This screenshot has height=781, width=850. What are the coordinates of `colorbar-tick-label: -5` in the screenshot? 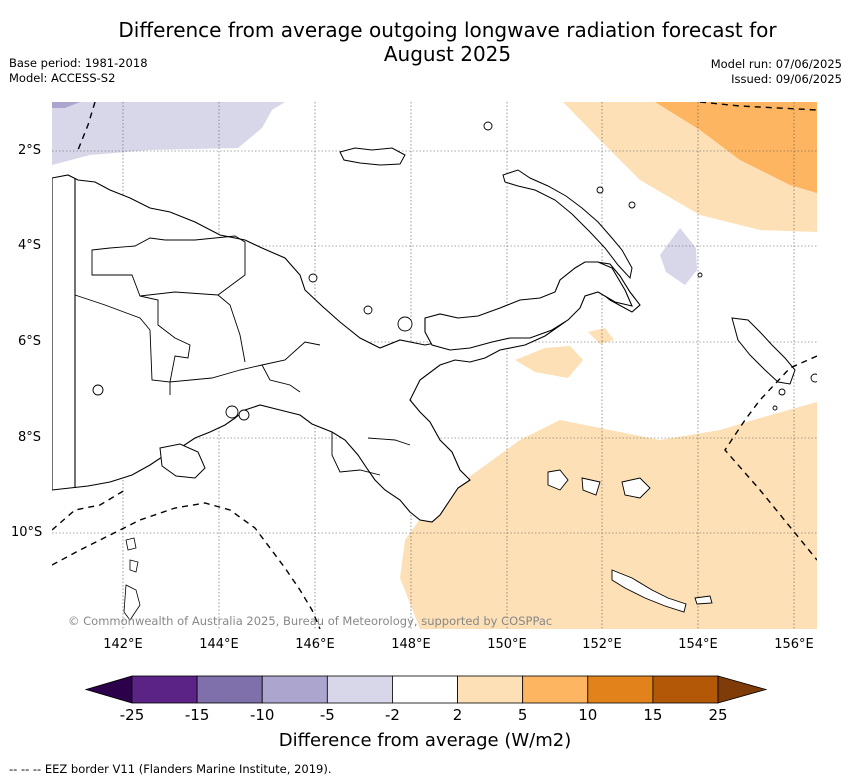 It's located at (327, 715).